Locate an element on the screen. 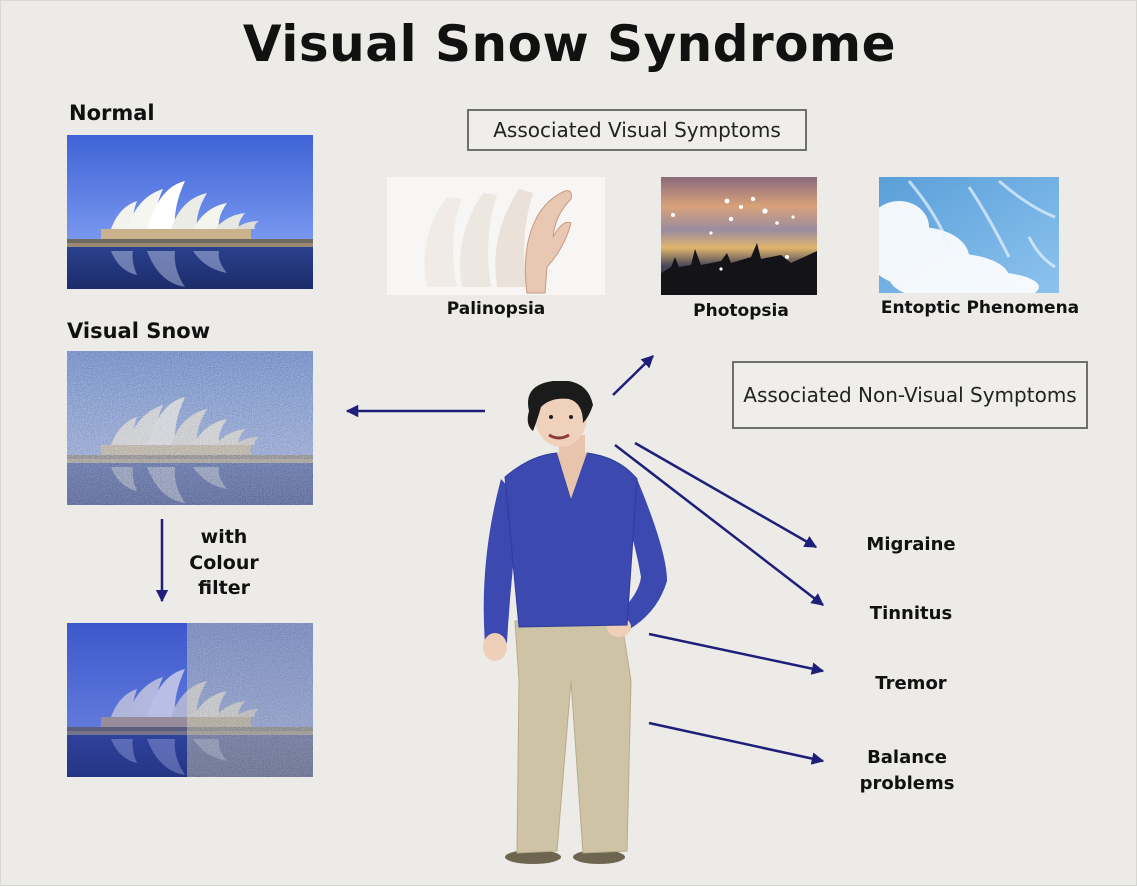  palinopsia-hand-photo is located at coordinates (496, 236).